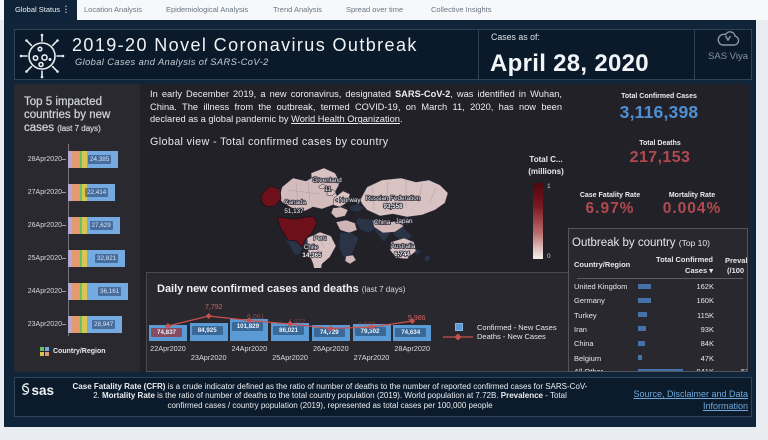  What do you see at coordinates (327, 180) in the screenshot?
I see `svg-text: Greenland` at bounding box center [327, 180].